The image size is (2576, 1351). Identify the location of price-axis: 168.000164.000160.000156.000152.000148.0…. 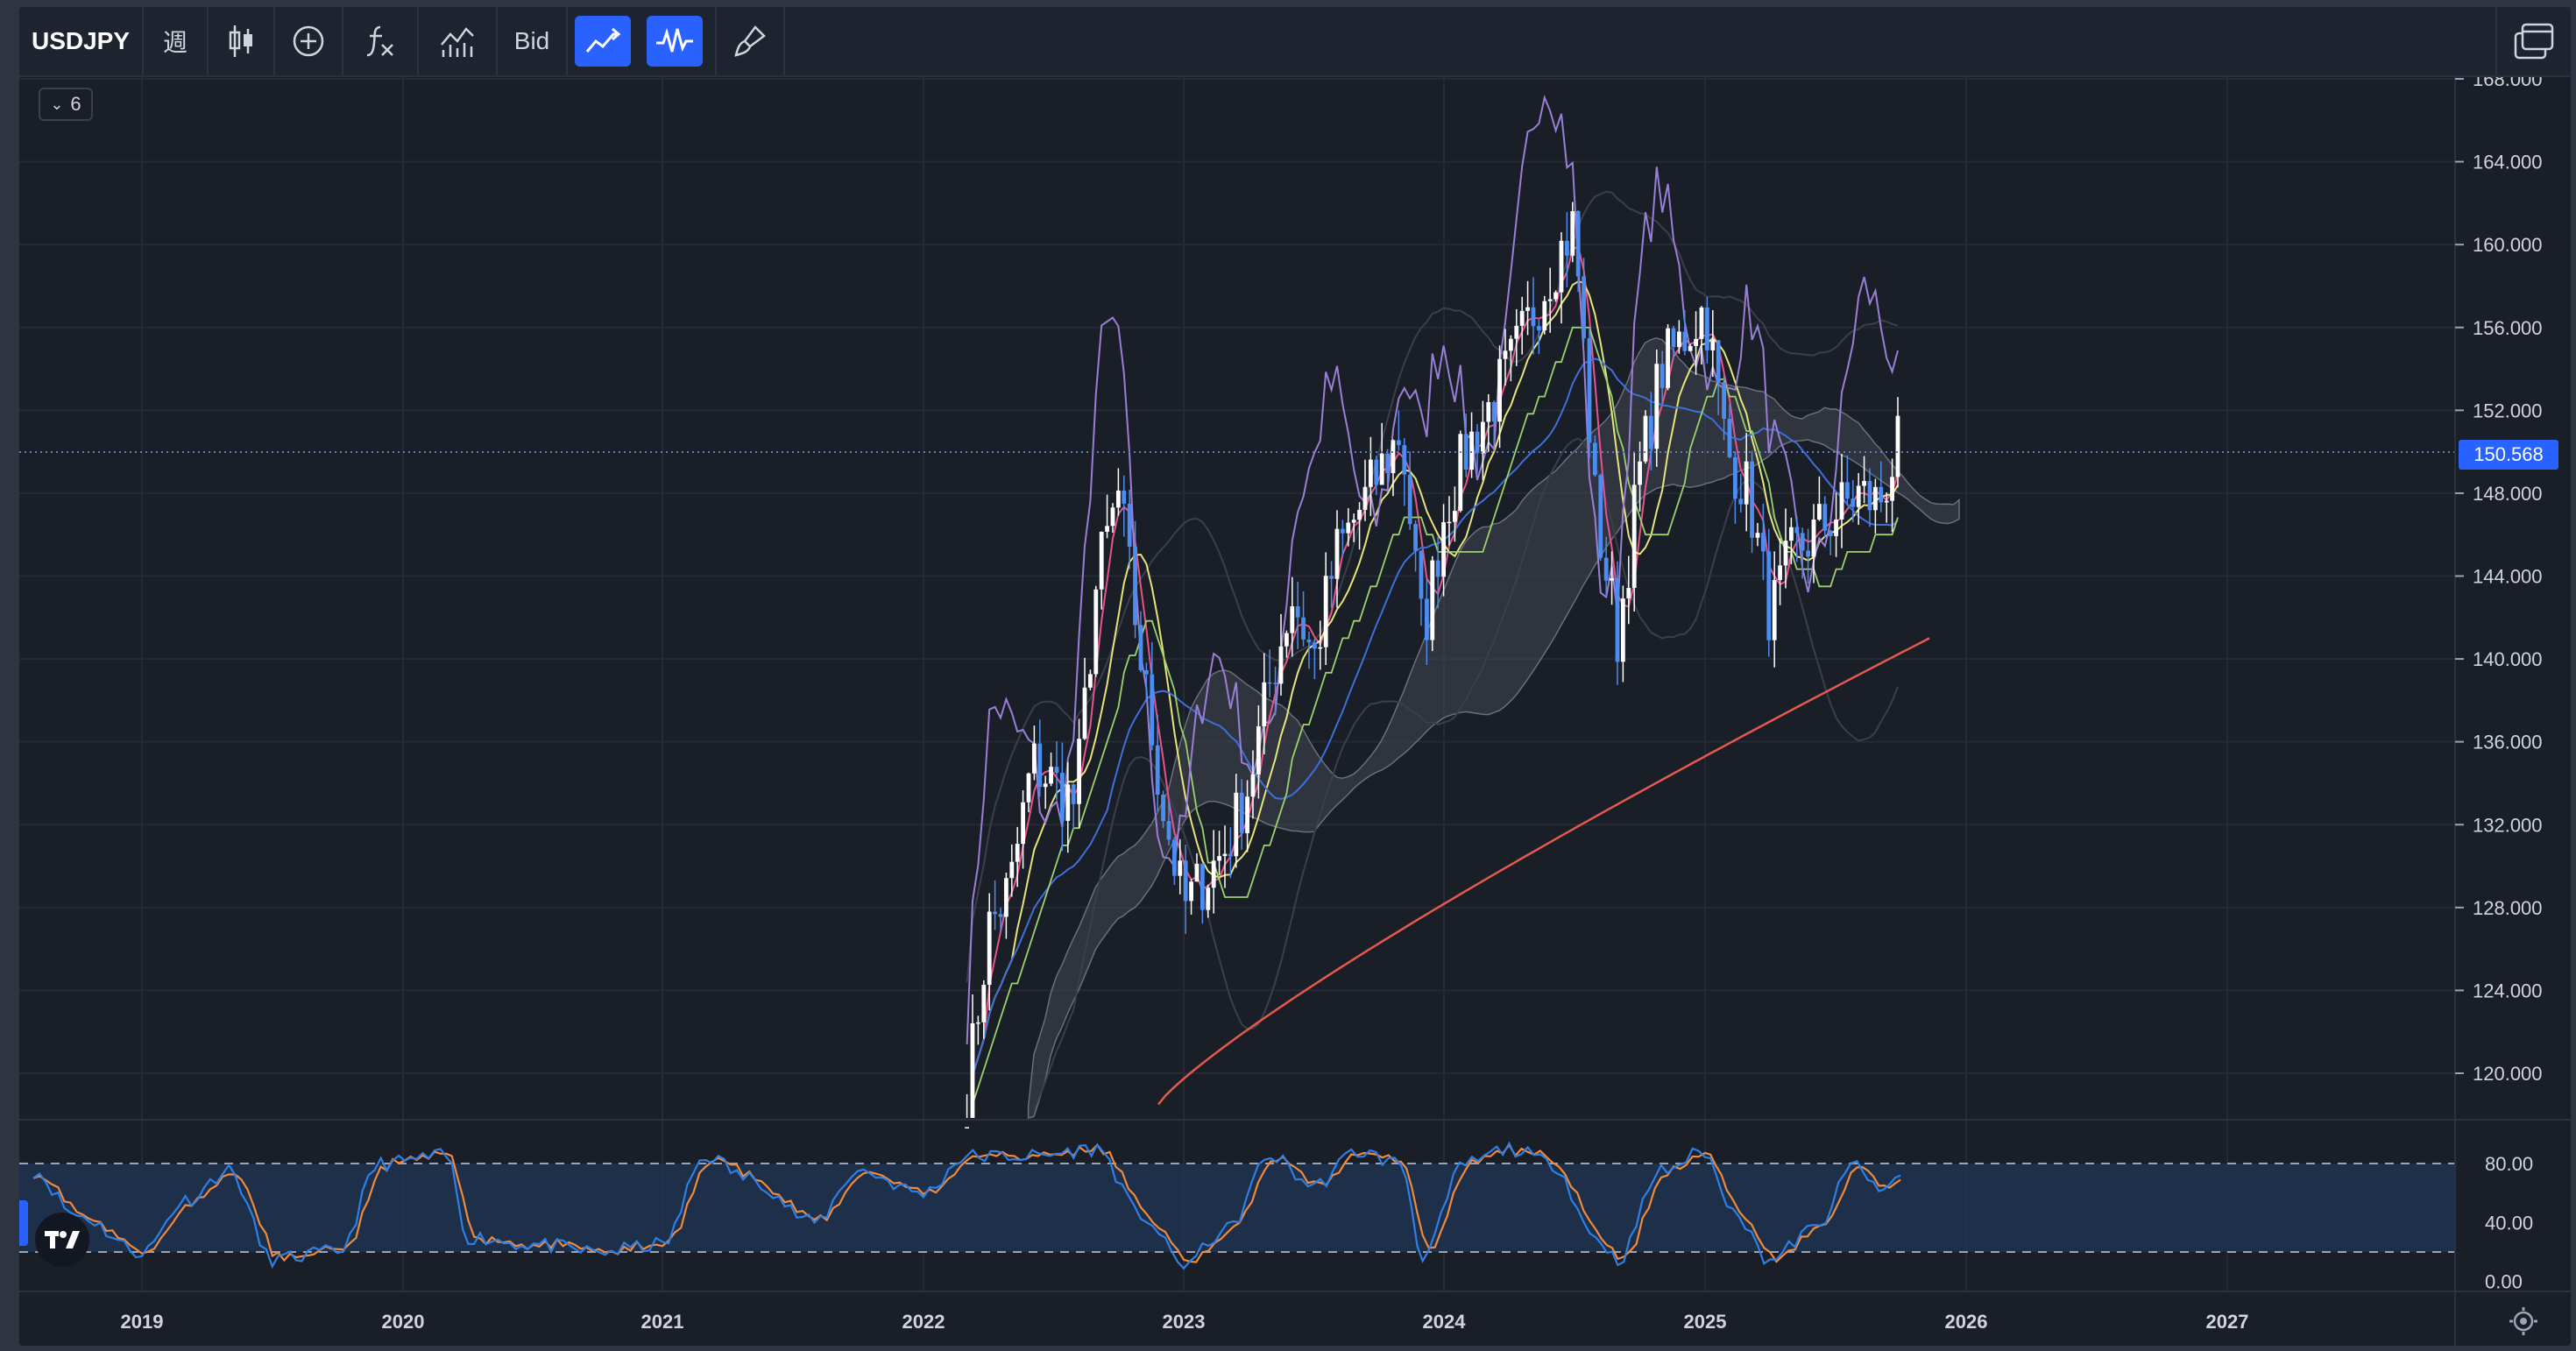
(2499, 576).